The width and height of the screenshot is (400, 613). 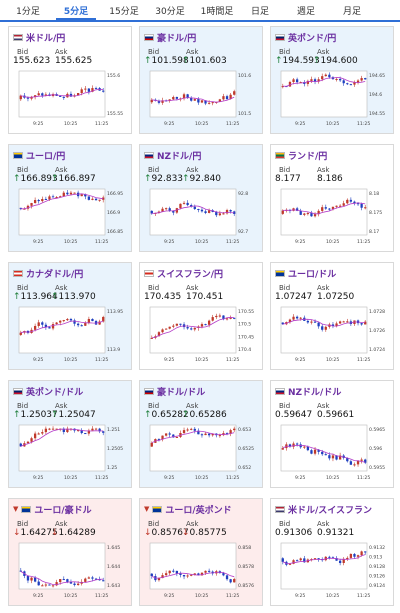 I want to click on card-header: 豪ドル/ドル, so click(x=175, y=391).